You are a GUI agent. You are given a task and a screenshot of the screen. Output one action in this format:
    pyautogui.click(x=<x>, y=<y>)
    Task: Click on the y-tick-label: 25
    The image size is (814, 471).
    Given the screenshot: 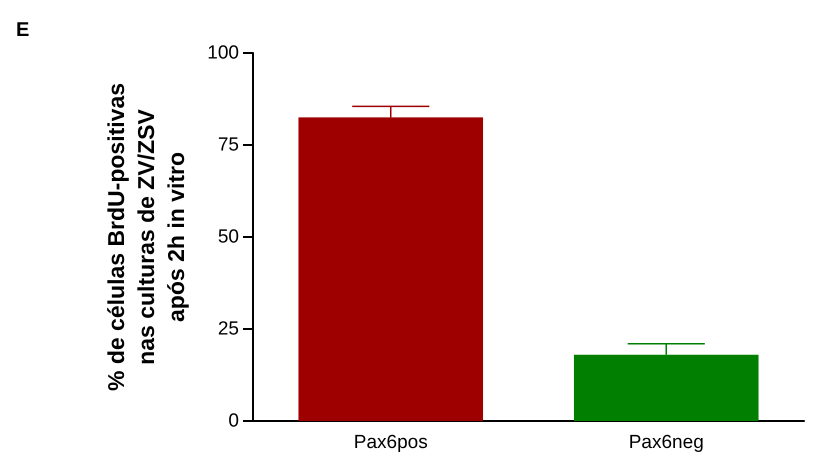 What is the action you would take?
    pyautogui.click(x=228, y=329)
    